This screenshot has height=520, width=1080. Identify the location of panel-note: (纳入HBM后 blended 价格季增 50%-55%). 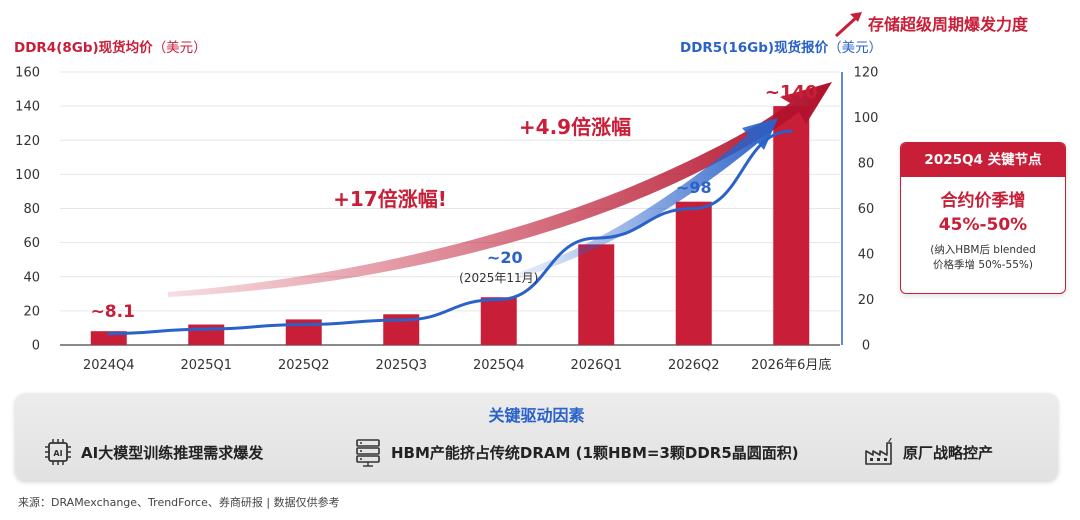
(983, 258).